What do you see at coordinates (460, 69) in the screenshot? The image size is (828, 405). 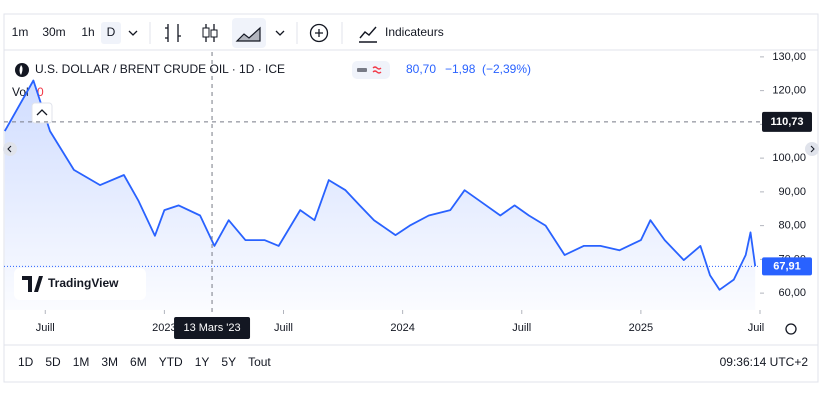 I see `price-change: −1,98` at bounding box center [460, 69].